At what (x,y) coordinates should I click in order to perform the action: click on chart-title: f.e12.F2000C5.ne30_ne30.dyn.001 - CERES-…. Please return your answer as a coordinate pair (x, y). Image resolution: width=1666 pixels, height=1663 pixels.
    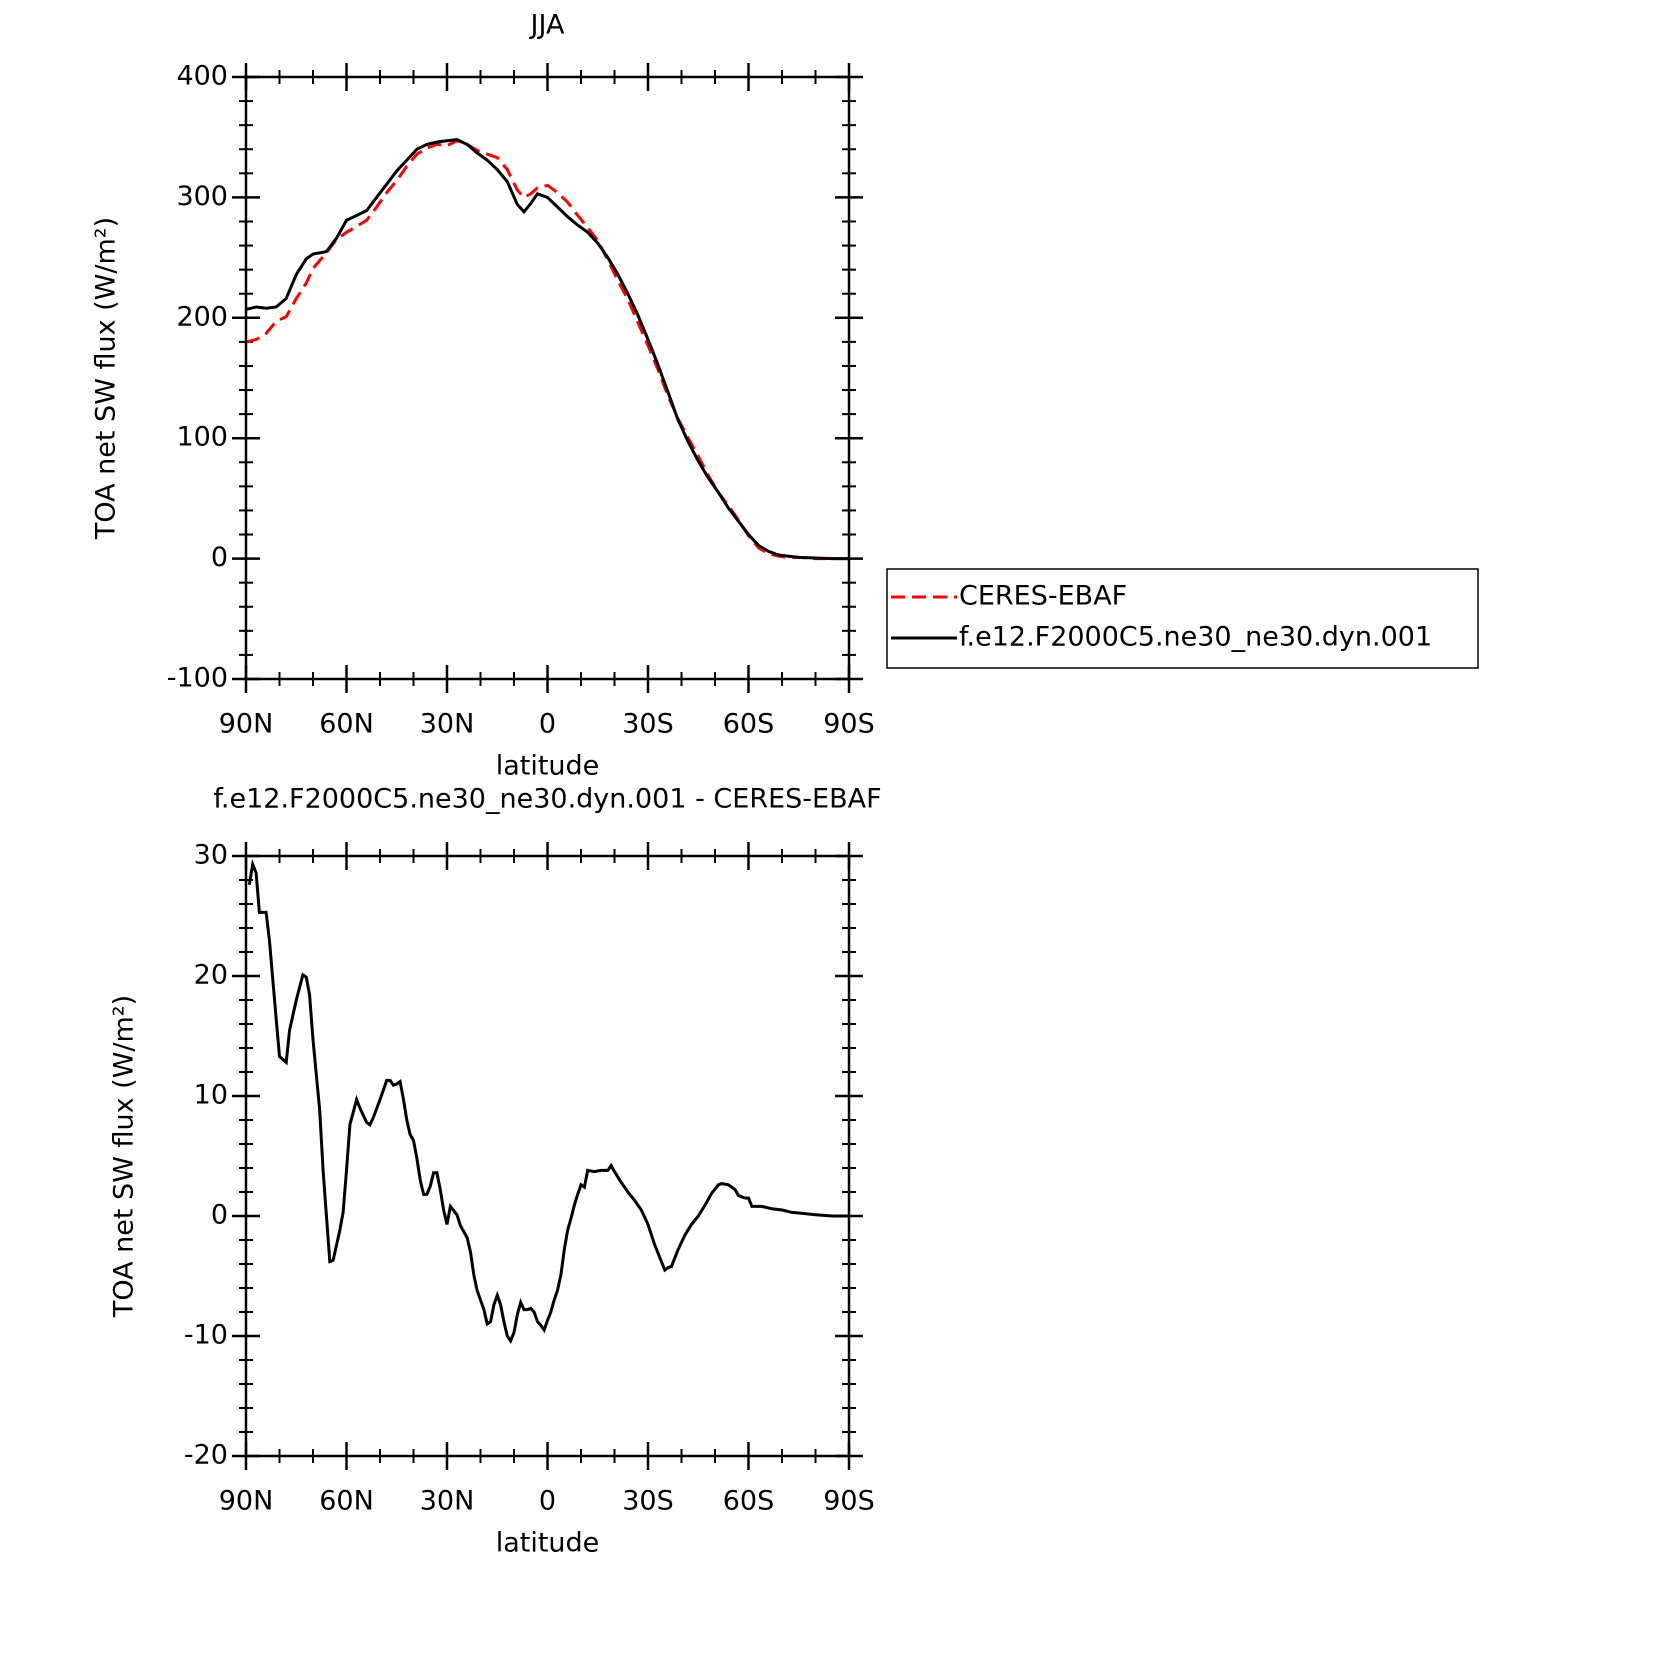
    Looking at the image, I should click on (547, 799).